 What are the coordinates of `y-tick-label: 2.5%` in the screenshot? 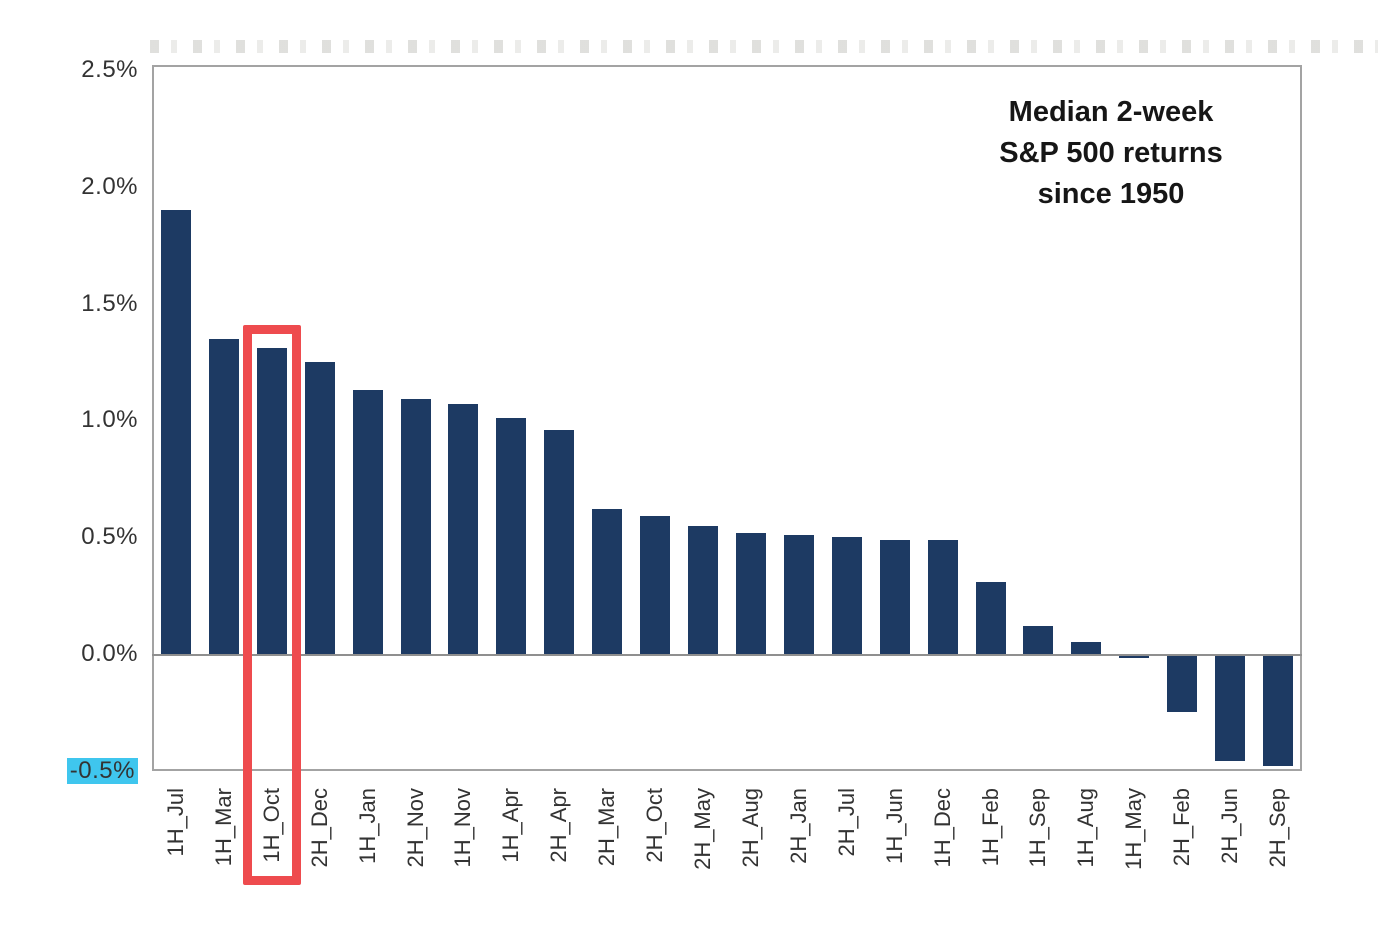 It's located at (109, 69).